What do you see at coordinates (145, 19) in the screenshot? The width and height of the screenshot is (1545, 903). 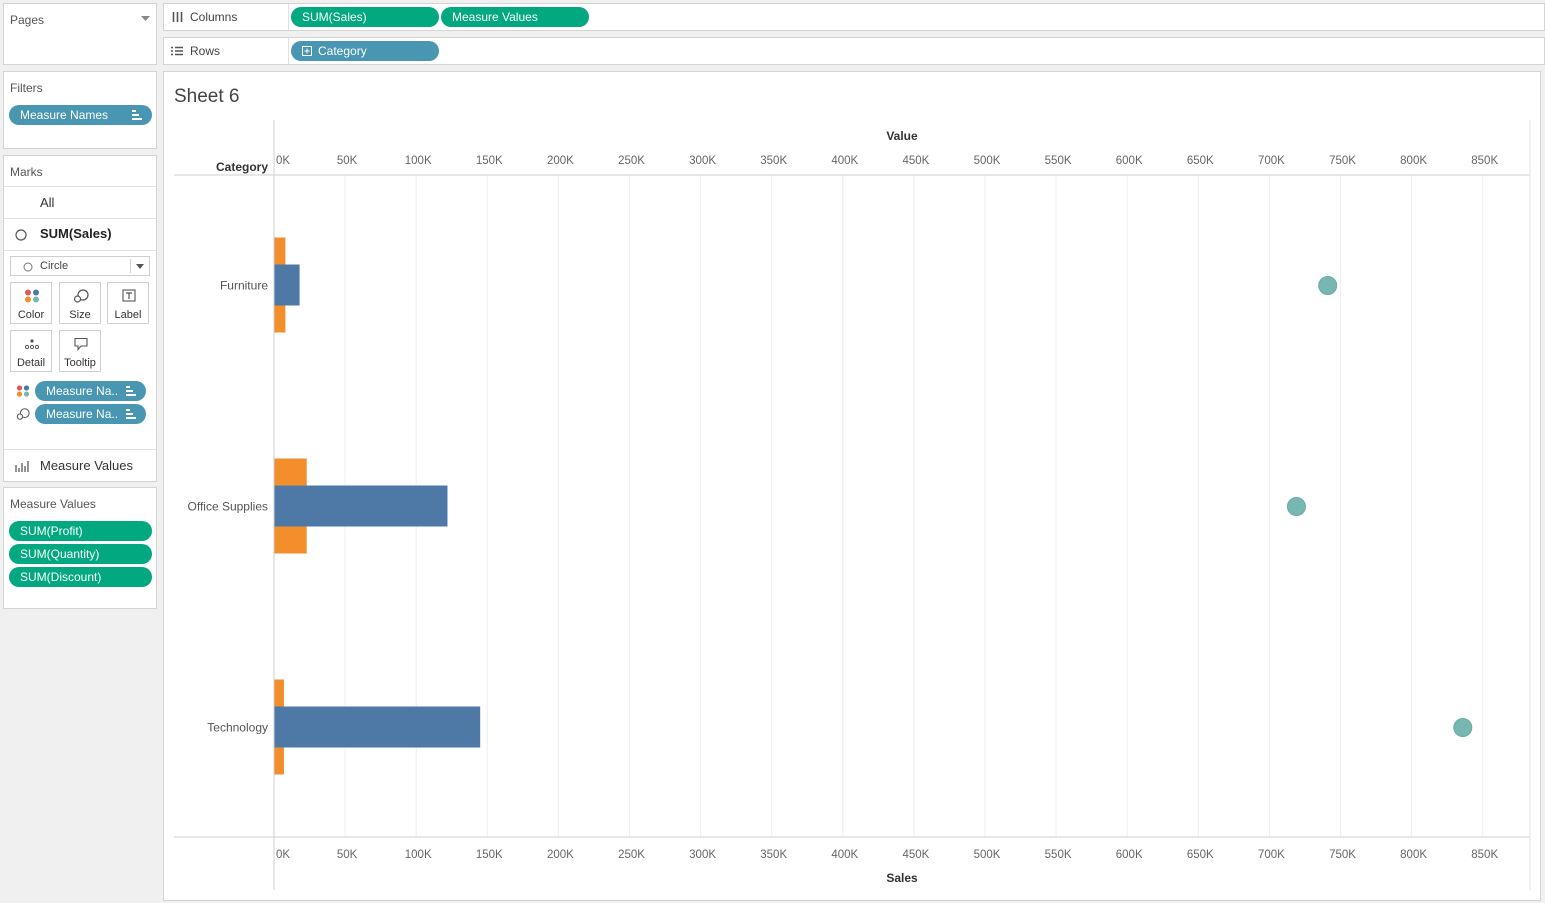 I see `chevron-down-icon` at bounding box center [145, 19].